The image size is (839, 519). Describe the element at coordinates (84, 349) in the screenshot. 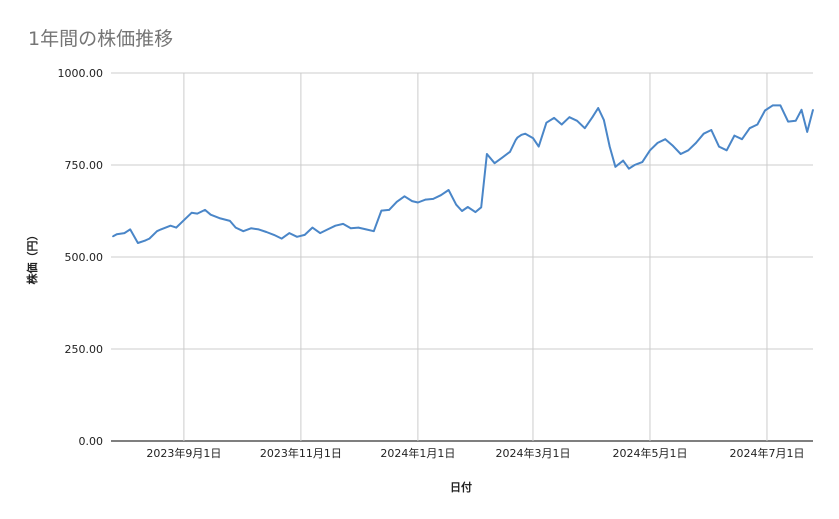

I see `y-tick-label: 250.00` at that location.